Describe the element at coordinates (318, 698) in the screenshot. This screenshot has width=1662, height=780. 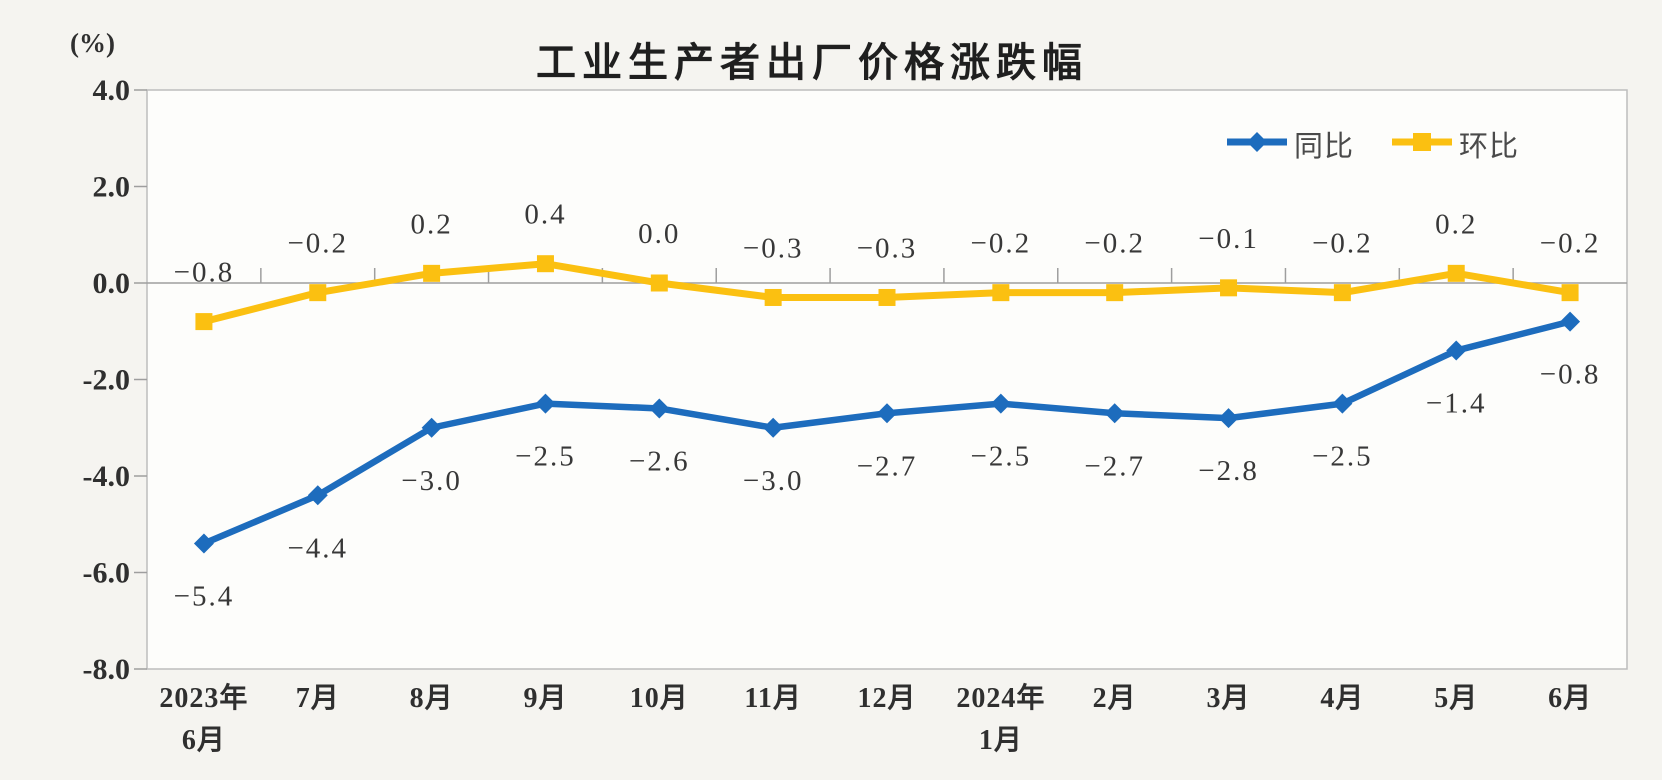
I see `x-axis-label: 7月` at that location.